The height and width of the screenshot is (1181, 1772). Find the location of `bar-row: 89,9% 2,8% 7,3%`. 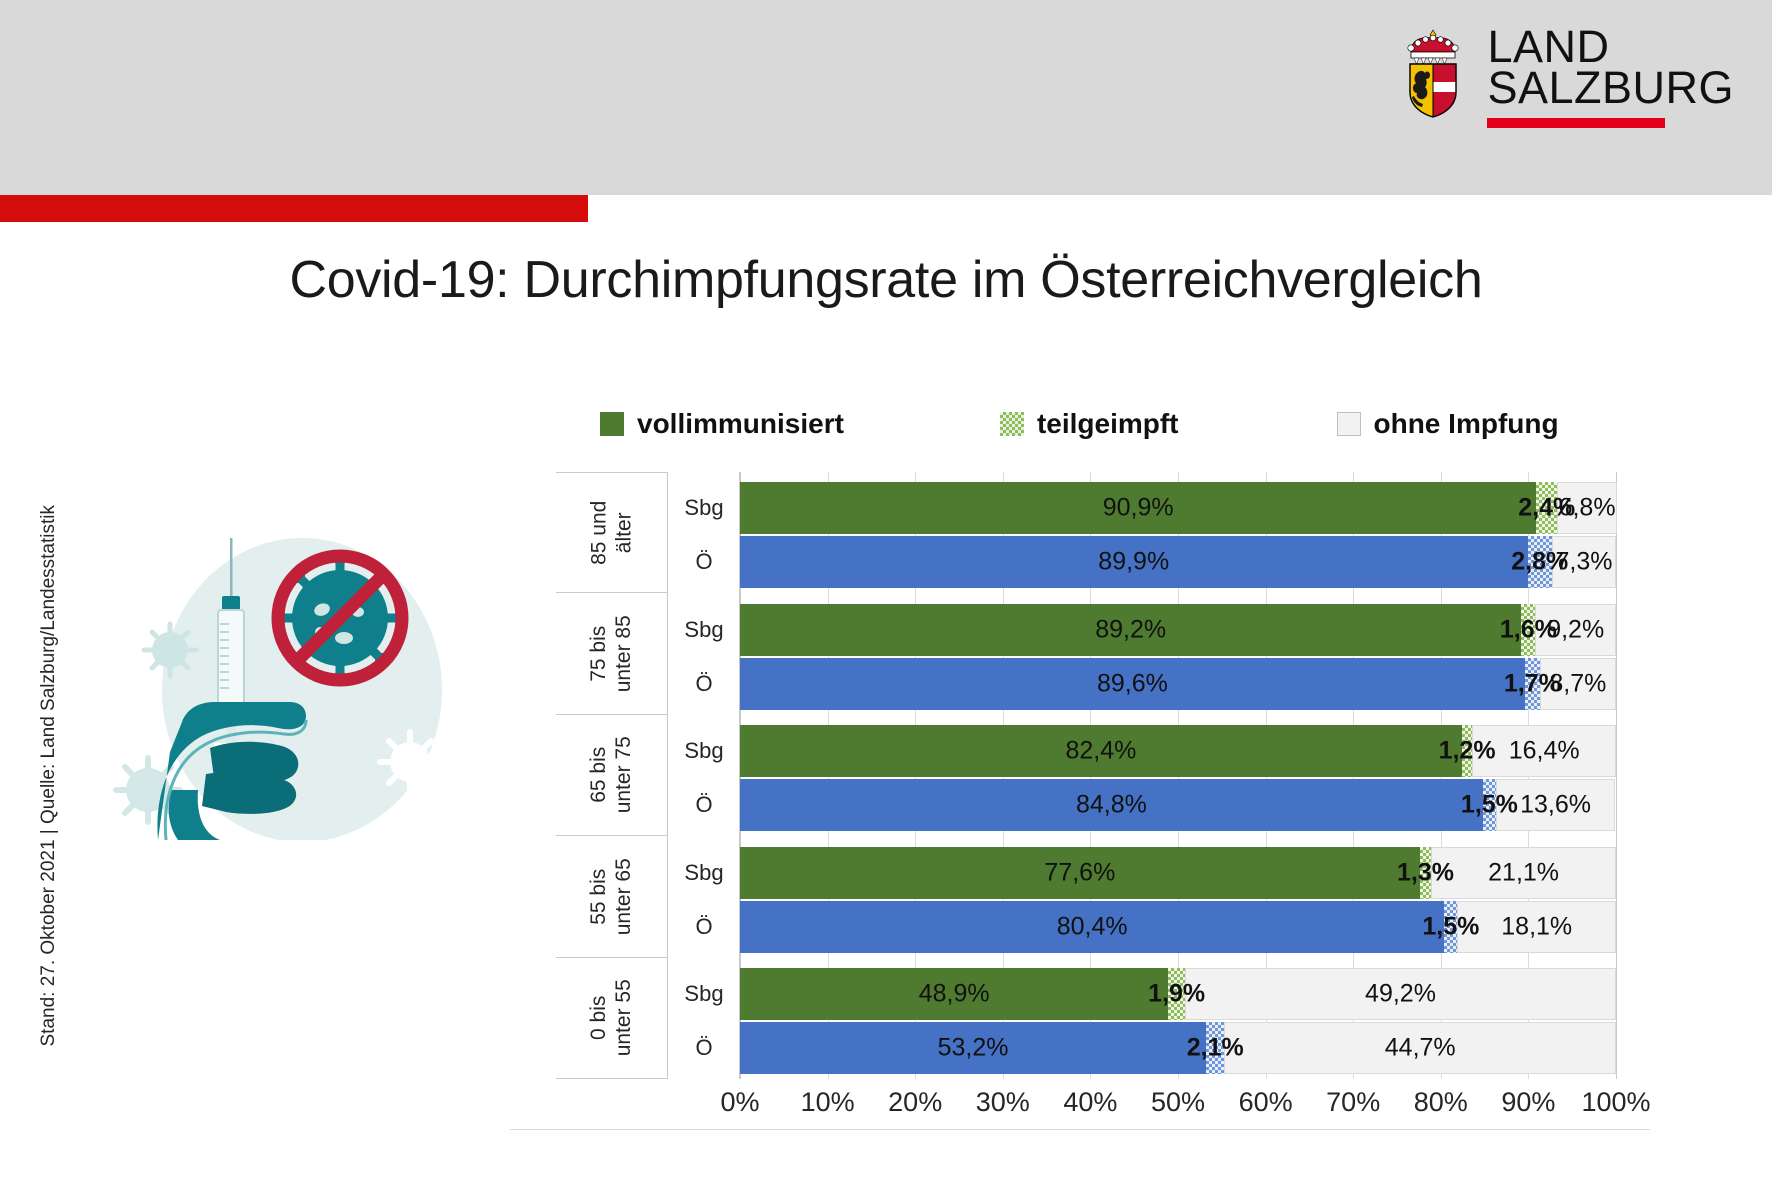

bar-row: 89,9% 2,8% 7,3% is located at coordinates (1178, 562).